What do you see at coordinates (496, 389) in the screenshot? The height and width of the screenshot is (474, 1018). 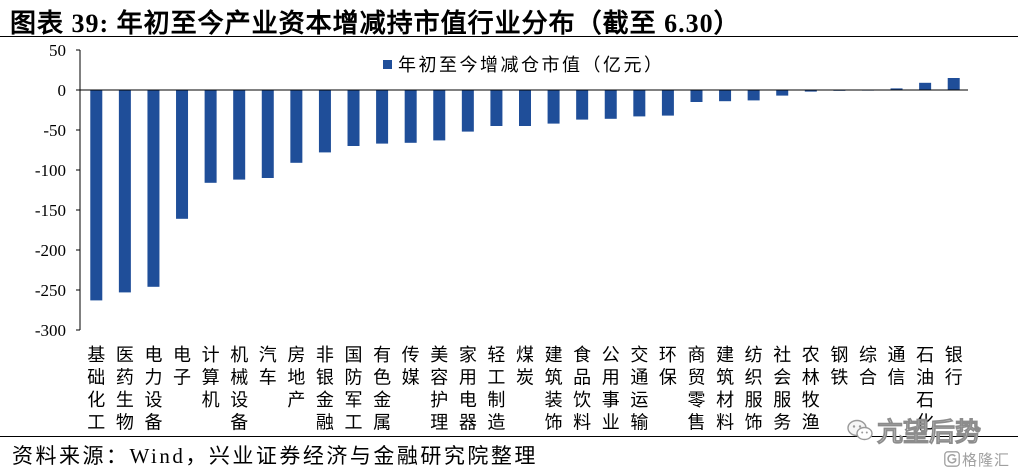 I see `x-tick-label: 轻工制造` at bounding box center [496, 389].